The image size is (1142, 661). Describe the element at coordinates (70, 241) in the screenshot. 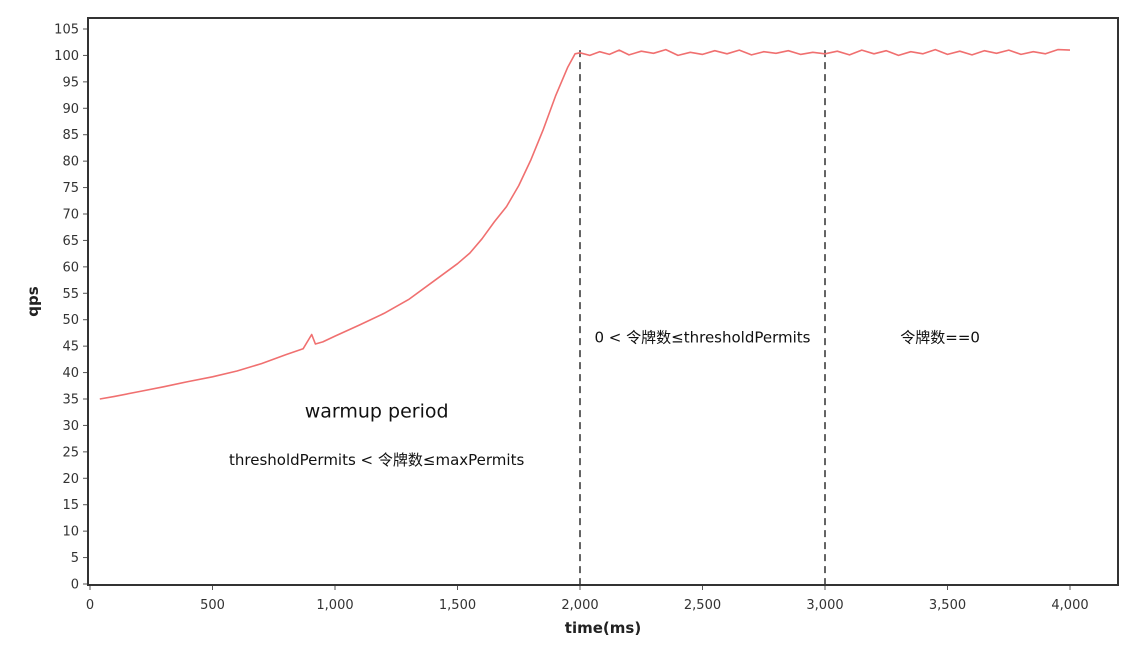

I see `y-tick-label: 65` at that location.